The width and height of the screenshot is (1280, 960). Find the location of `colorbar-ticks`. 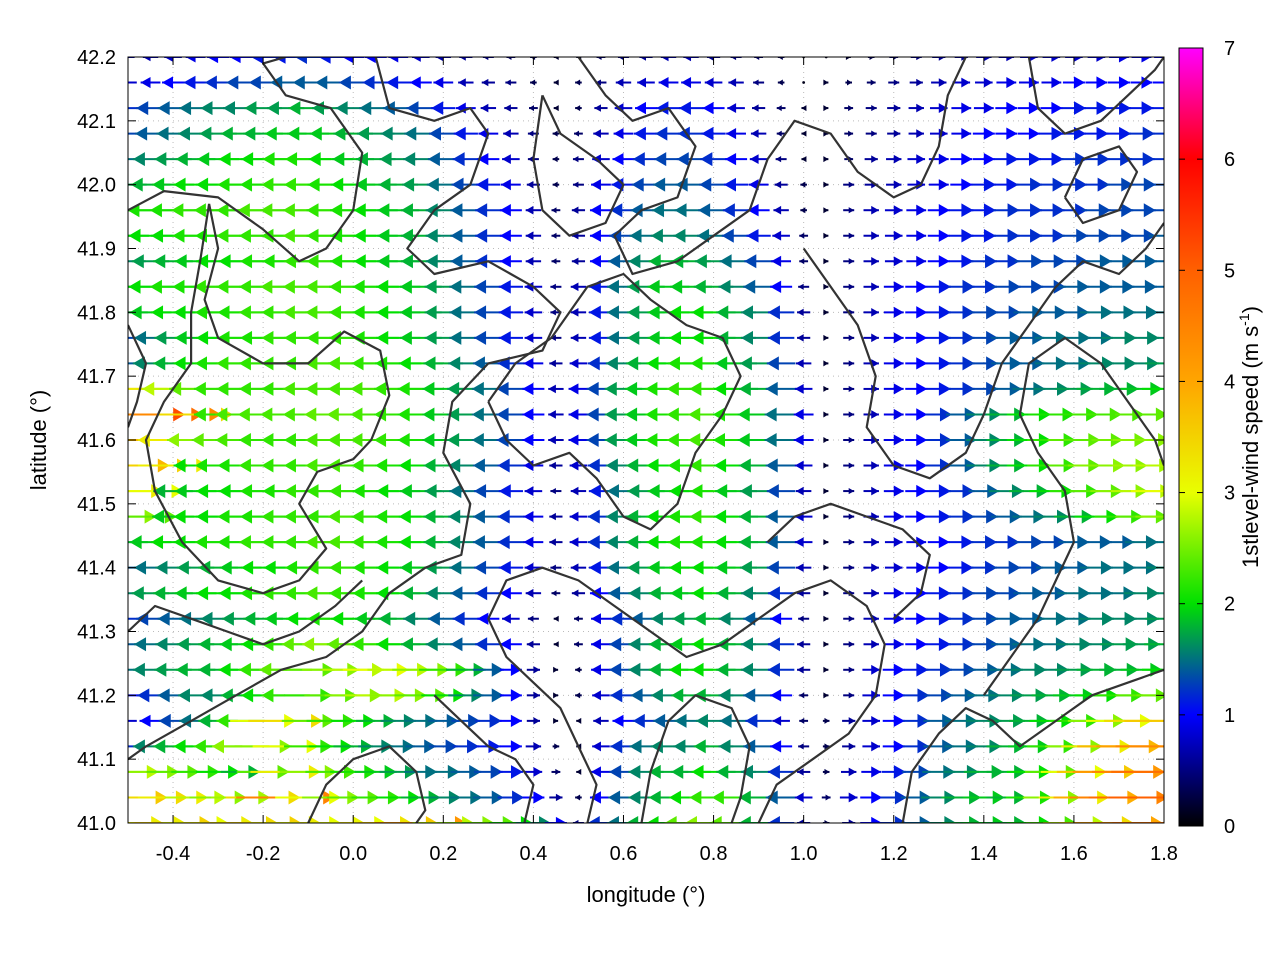

colorbar-ticks is located at coordinates (1191, 437).